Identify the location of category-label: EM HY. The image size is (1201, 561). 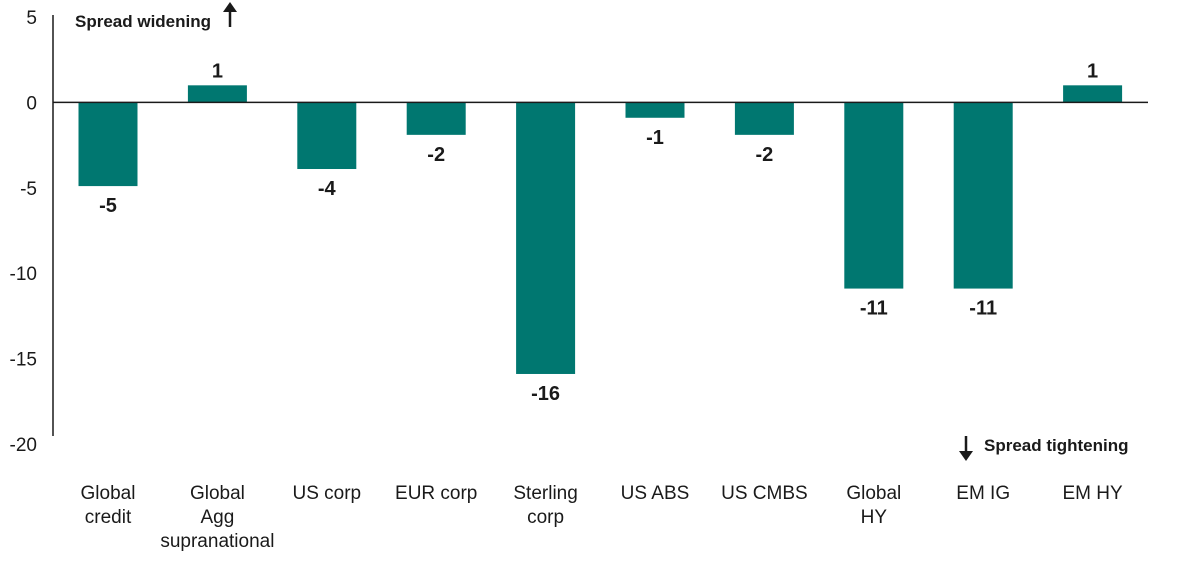
(1093, 493).